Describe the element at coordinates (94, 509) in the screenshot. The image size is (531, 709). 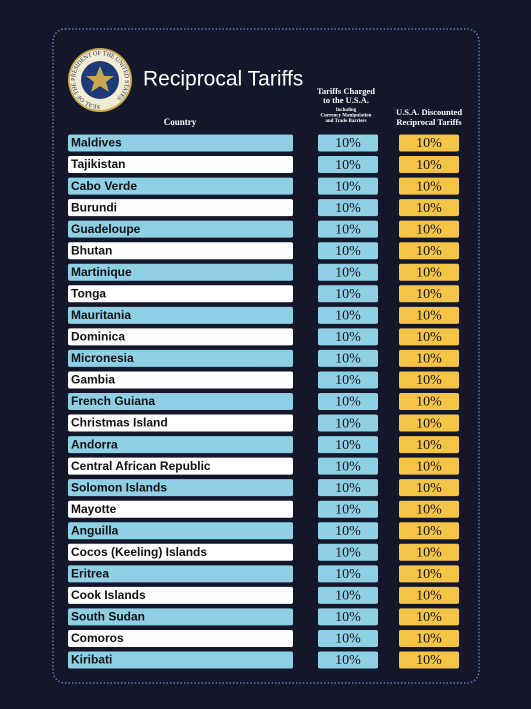
I see `country-name: Mayotte` at that location.